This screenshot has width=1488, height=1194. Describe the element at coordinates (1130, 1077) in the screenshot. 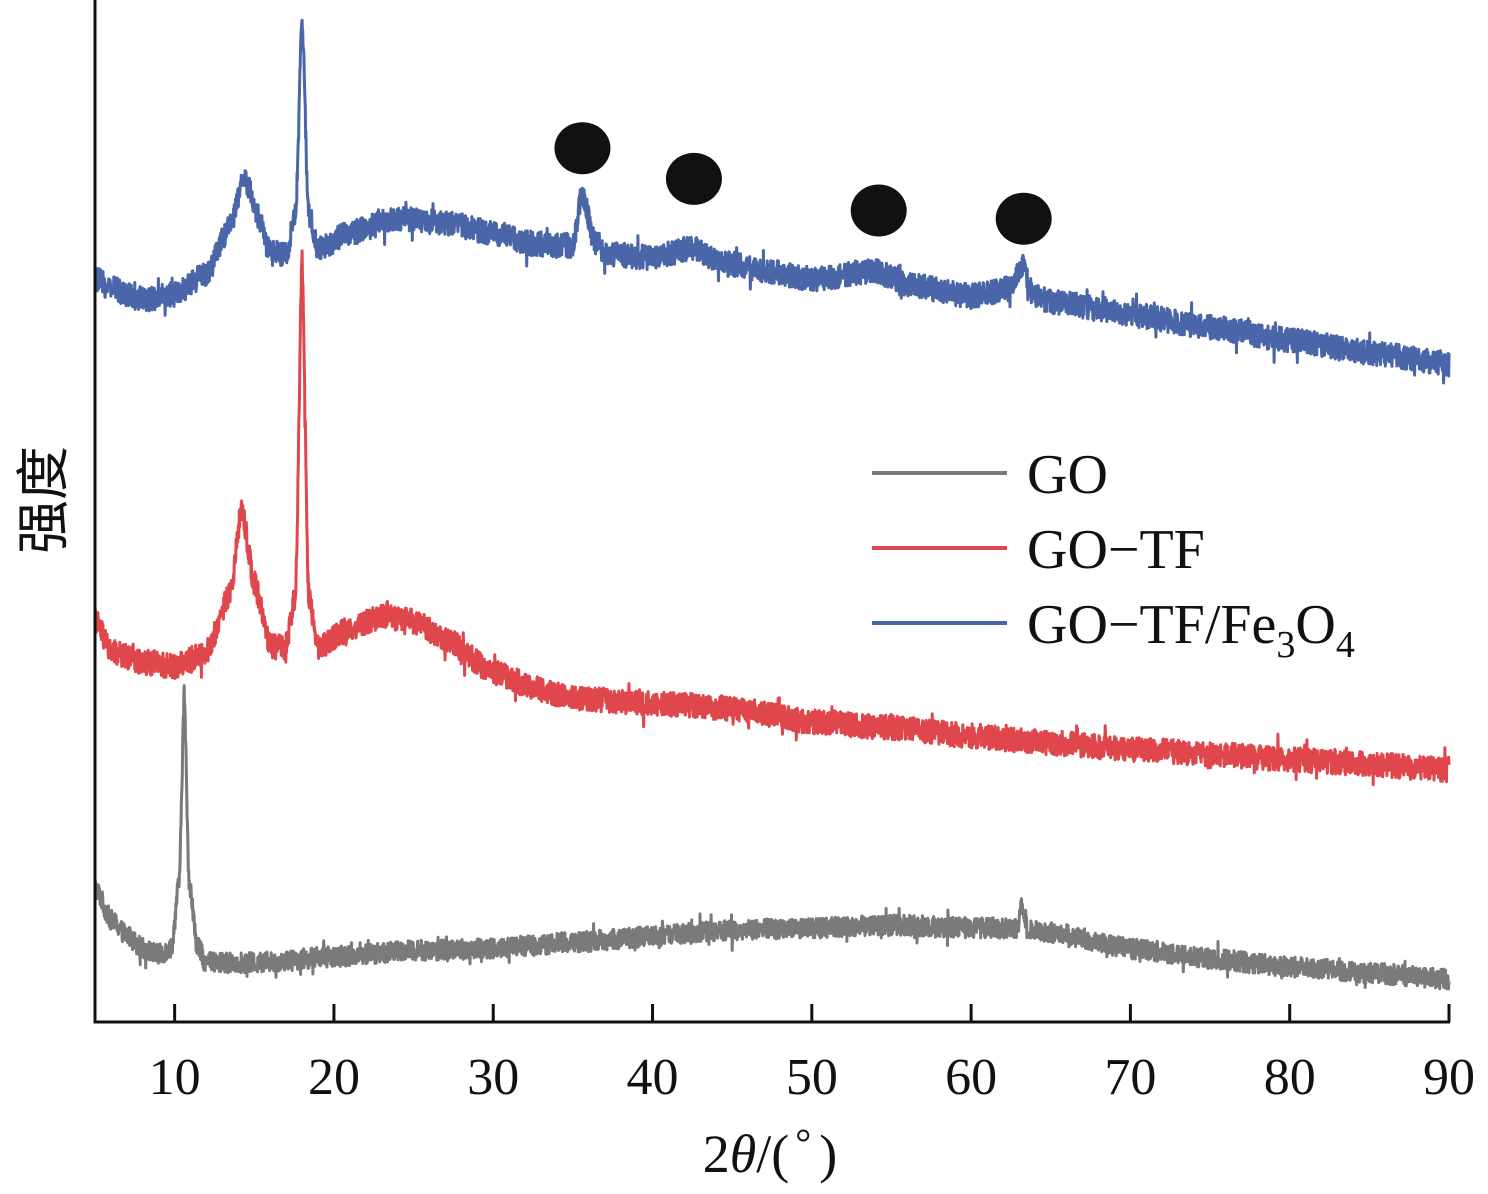

I see `x-tick-label-70: 70` at that location.